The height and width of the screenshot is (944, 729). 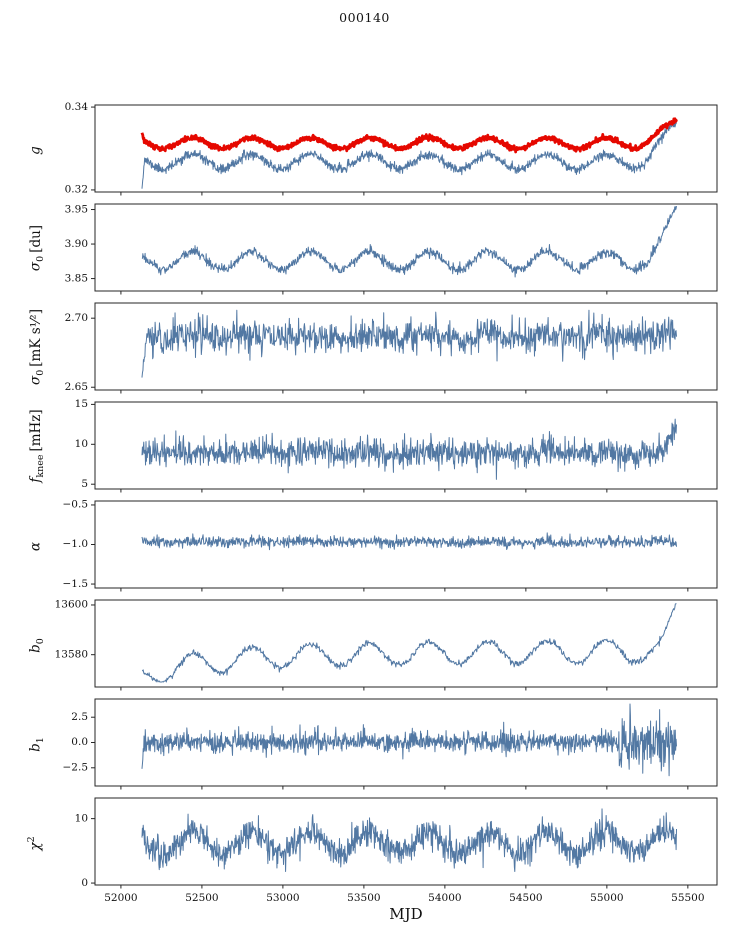 I want to click on ylabel-main-b0: b, so click(x=35, y=648).